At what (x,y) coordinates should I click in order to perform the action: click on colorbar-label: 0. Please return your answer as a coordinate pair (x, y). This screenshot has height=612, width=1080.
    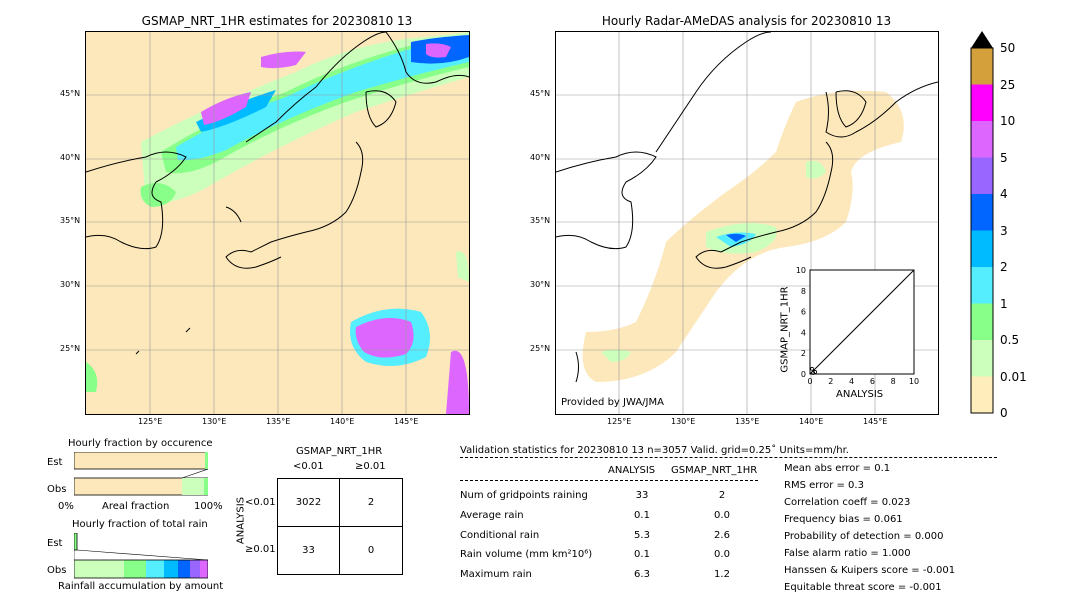
    Looking at the image, I should click on (1004, 413).